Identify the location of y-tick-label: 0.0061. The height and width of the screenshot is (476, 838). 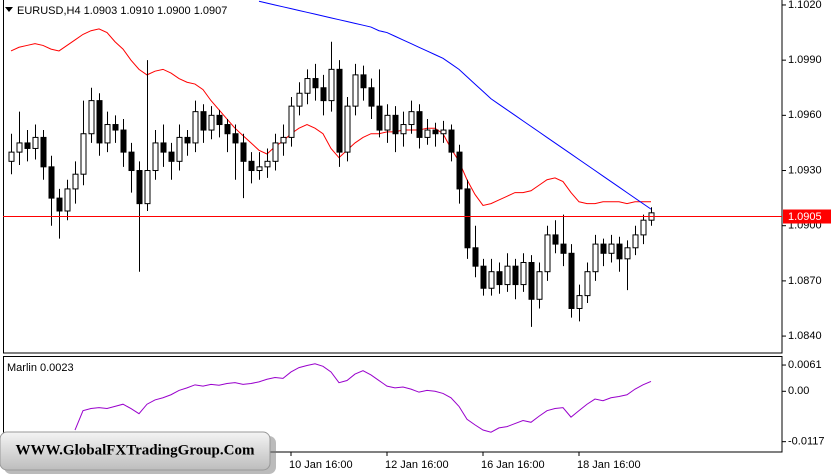
(805, 365).